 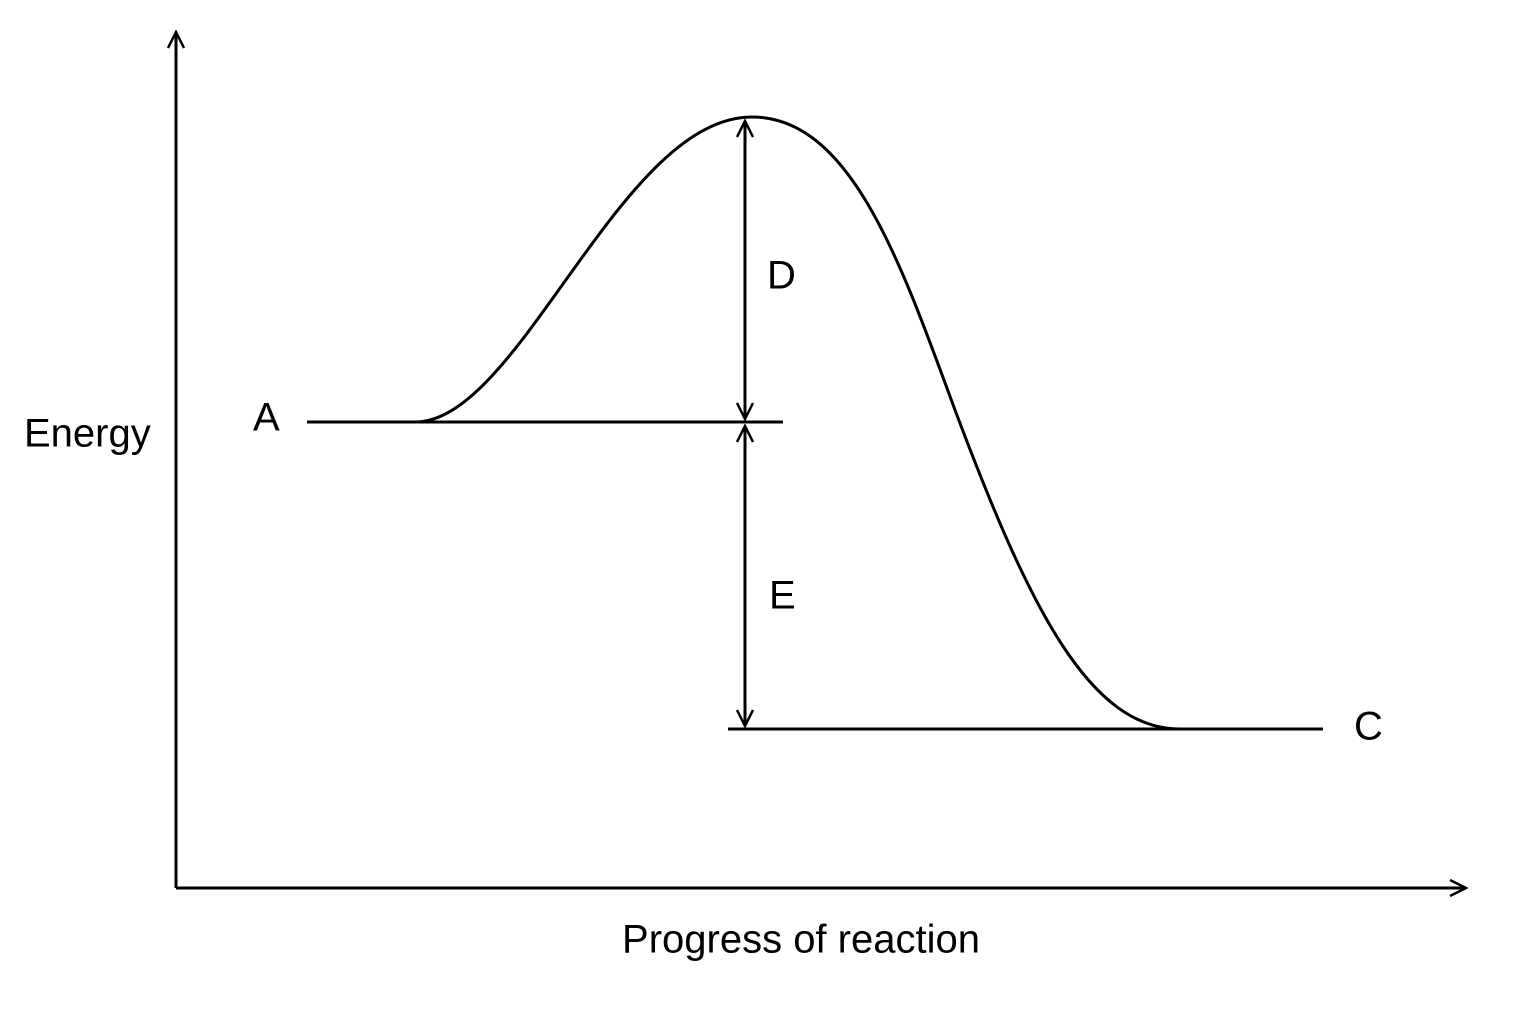 What do you see at coordinates (1368, 727) in the screenshot?
I see `end-label: C` at bounding box center [1368, 727].